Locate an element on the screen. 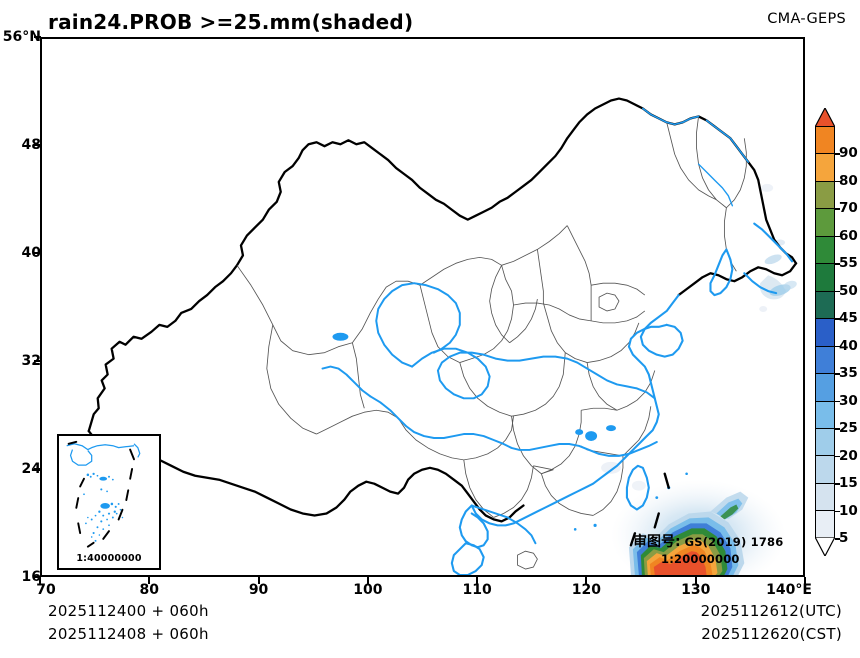 This screenshot has height=658, width=860. approval-label: 审图号: is located at coordinates (657, 542).